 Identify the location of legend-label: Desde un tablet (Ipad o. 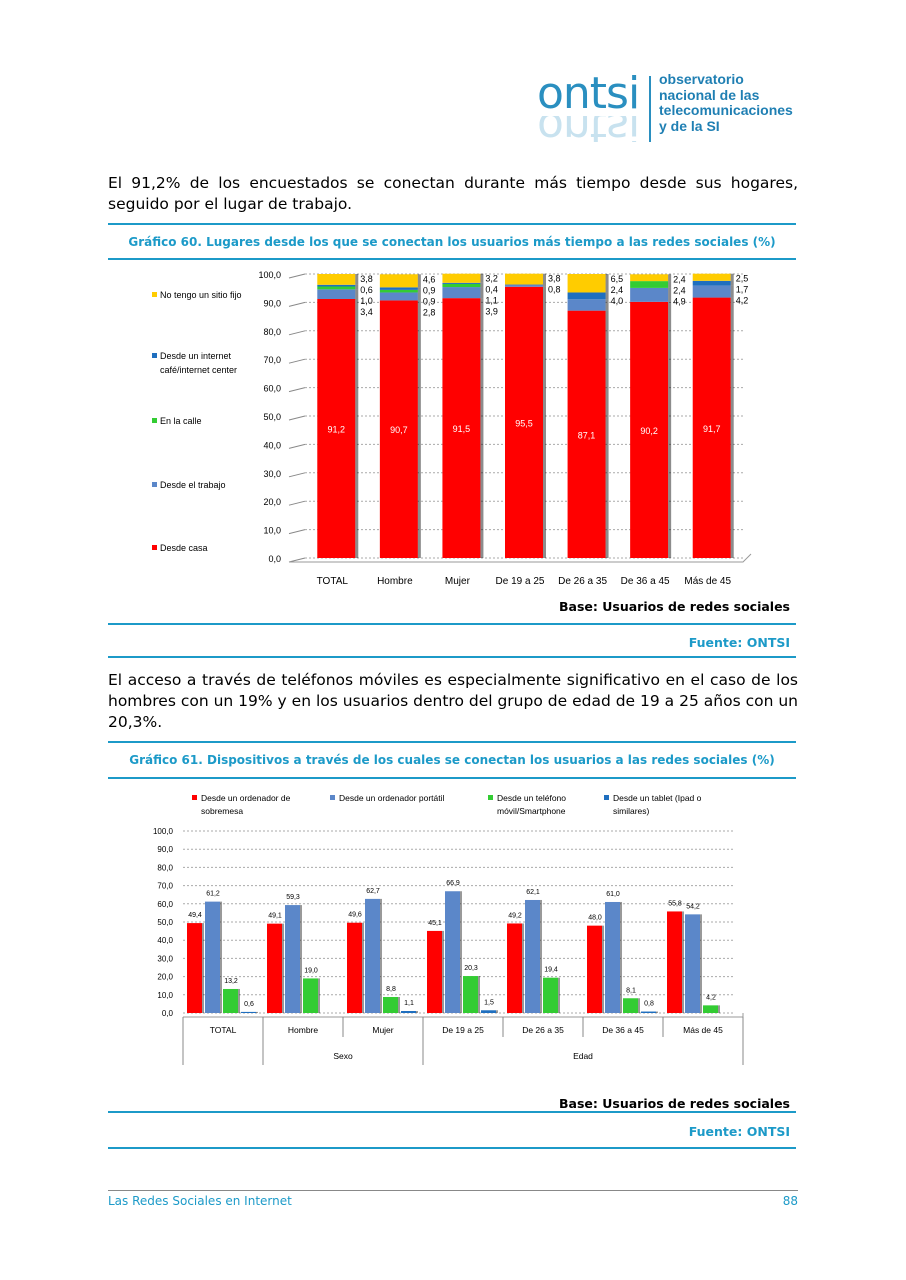
(657, 798).